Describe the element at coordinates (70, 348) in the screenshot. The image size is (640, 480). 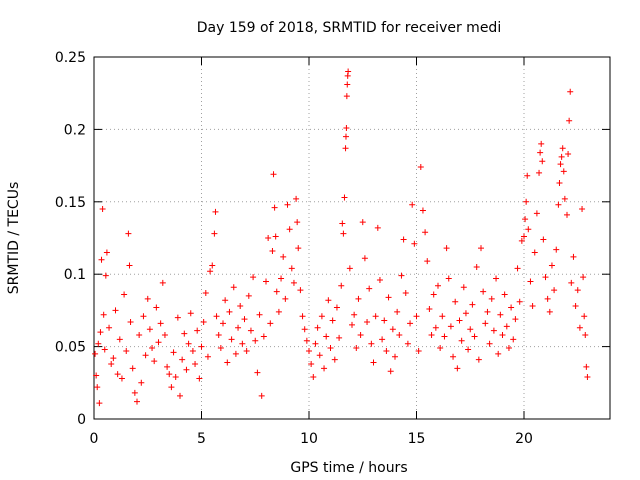
I see `y-tick-label: 0.05` at that location.